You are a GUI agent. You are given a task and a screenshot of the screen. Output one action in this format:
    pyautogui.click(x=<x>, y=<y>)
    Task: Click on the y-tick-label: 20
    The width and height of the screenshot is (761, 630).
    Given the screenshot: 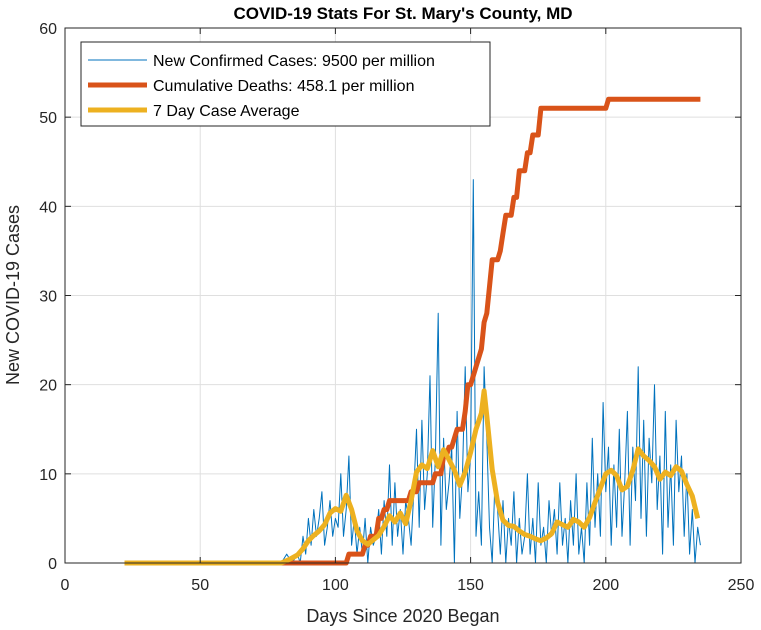 What is the action you would take?
    pyautogui.click(x=48, y=386)
    